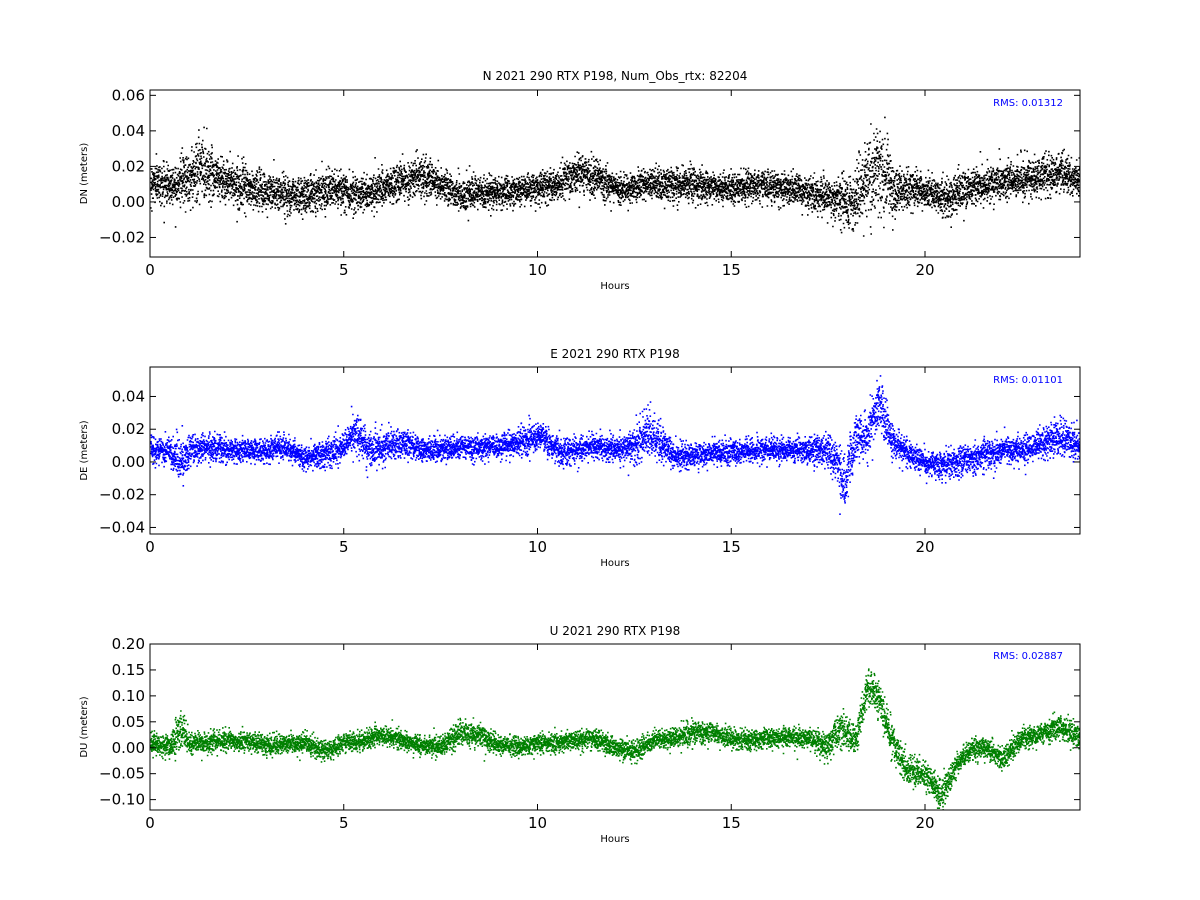  What do you see at coordinates (344, 270) in the screenshot?
I see `north-xtick-label: 5` at bounding box center [344, 270].